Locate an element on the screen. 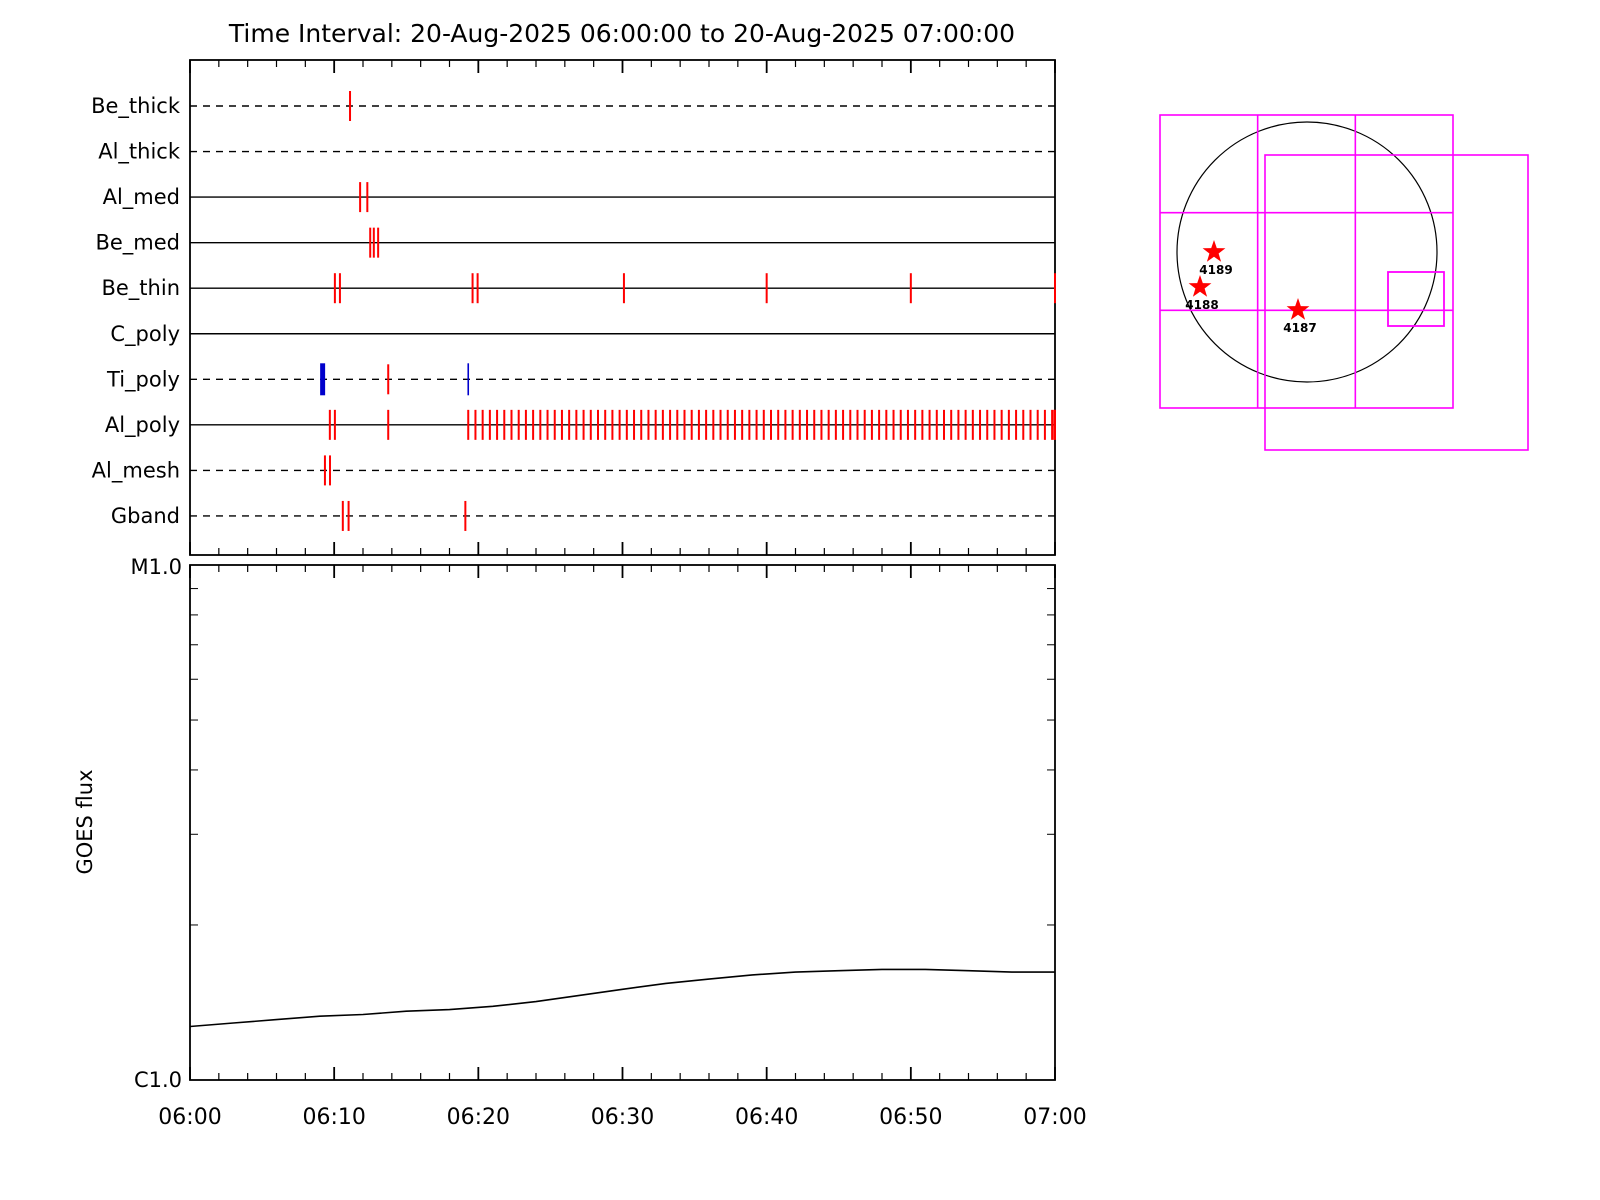 Image resolution: width=1600 pixels, height=1200 pixels. x-tick-label: 06:50 is located at coordinates (910, 1117).